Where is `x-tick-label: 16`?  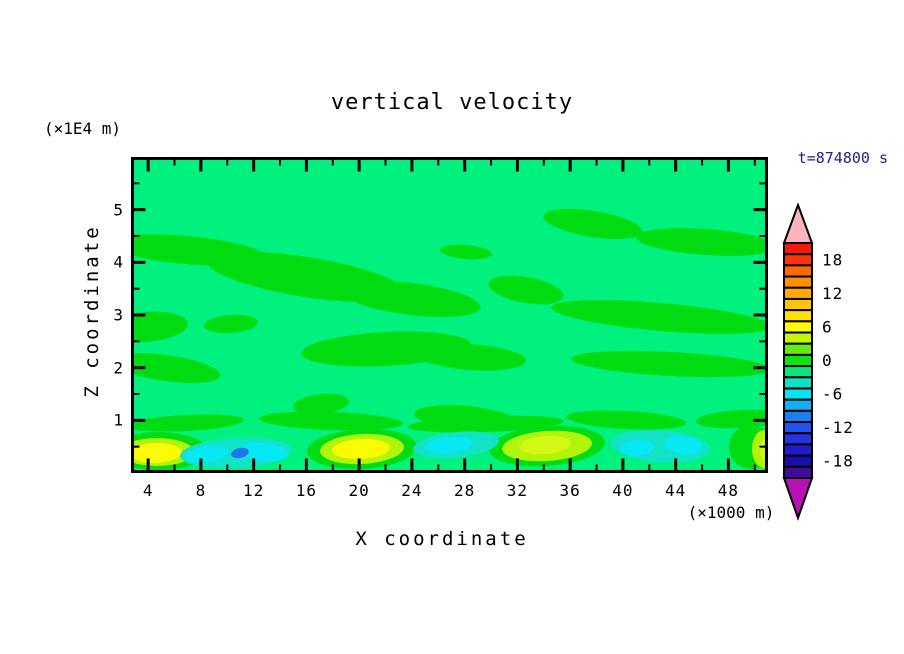 x-tick-label: 16 is located at coordinates (306, 490).